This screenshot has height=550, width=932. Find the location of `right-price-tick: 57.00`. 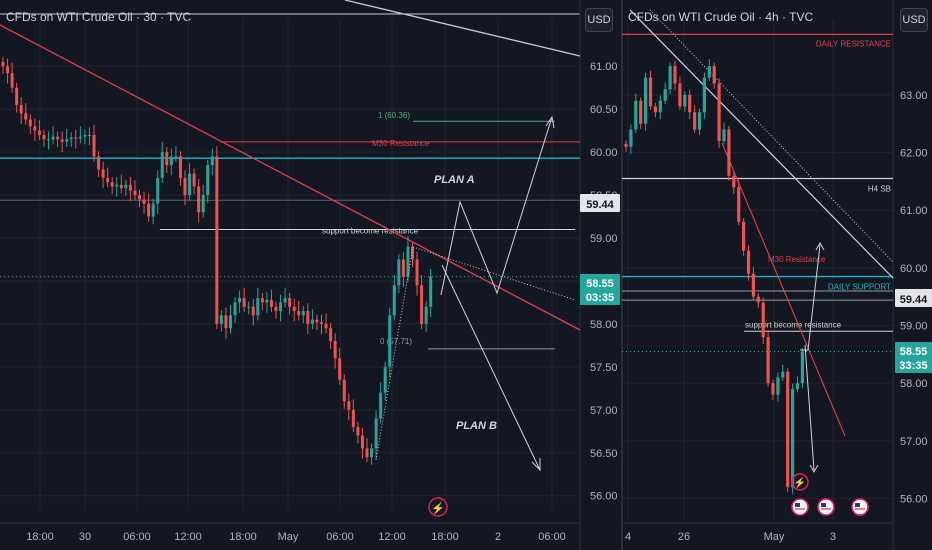

right-price-tick: 57.00 is located at coordinates (914, 442).